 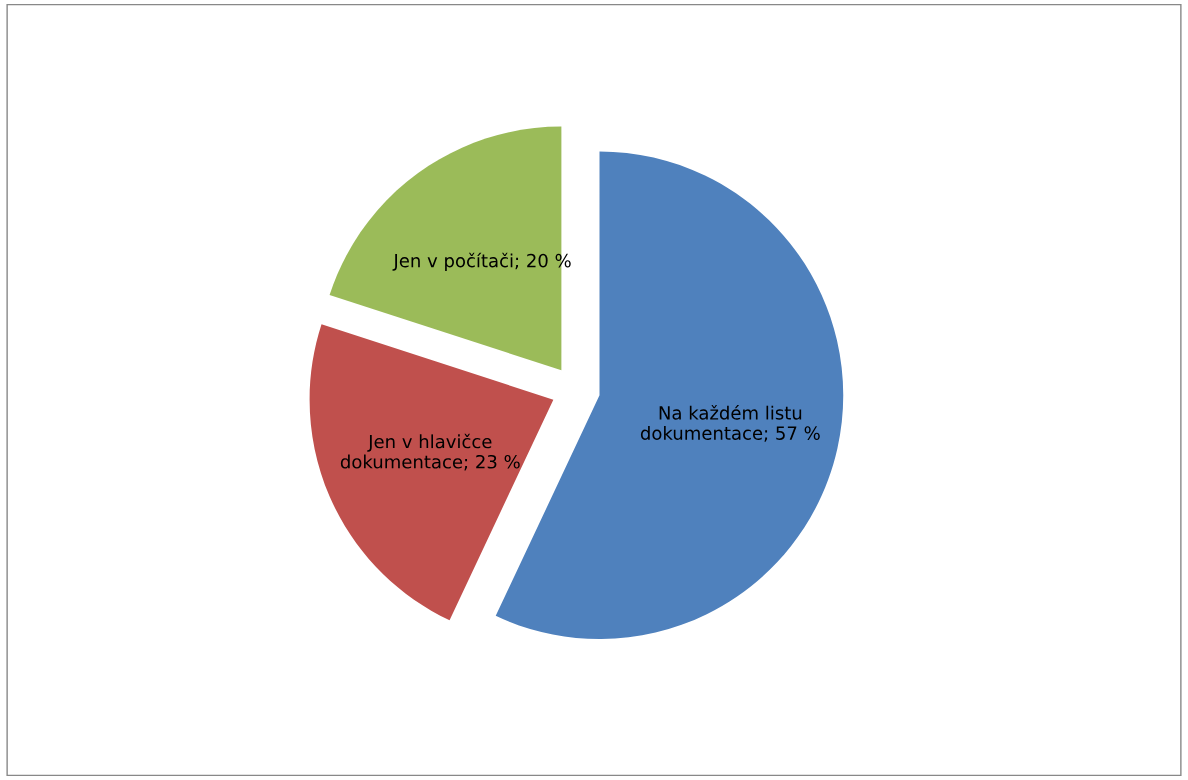 I want to click on slice-label: Na každém listu dokumentace; 57 %, so click(x=730, y=423).